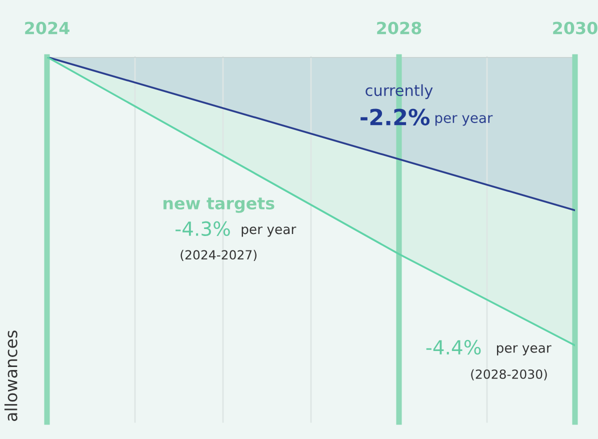 Image resolution: width=598 pixels, height=439 pixels. Describe the element at coordinates (399, 28) in the screenshot. I see `x-tick-label: 2028` at that location.